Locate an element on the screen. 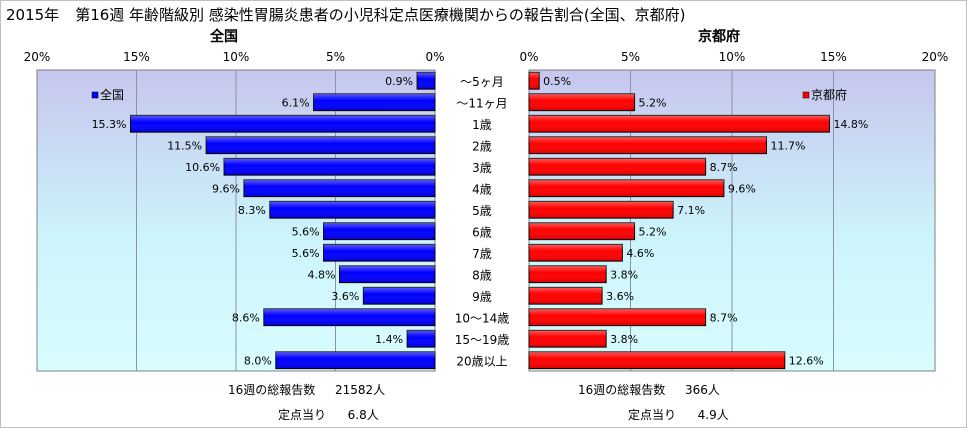 Image resolution: width=967 pixels, height=428 pixels. kyoto-data-label: 7.1% is located at coordinates (691, 210).